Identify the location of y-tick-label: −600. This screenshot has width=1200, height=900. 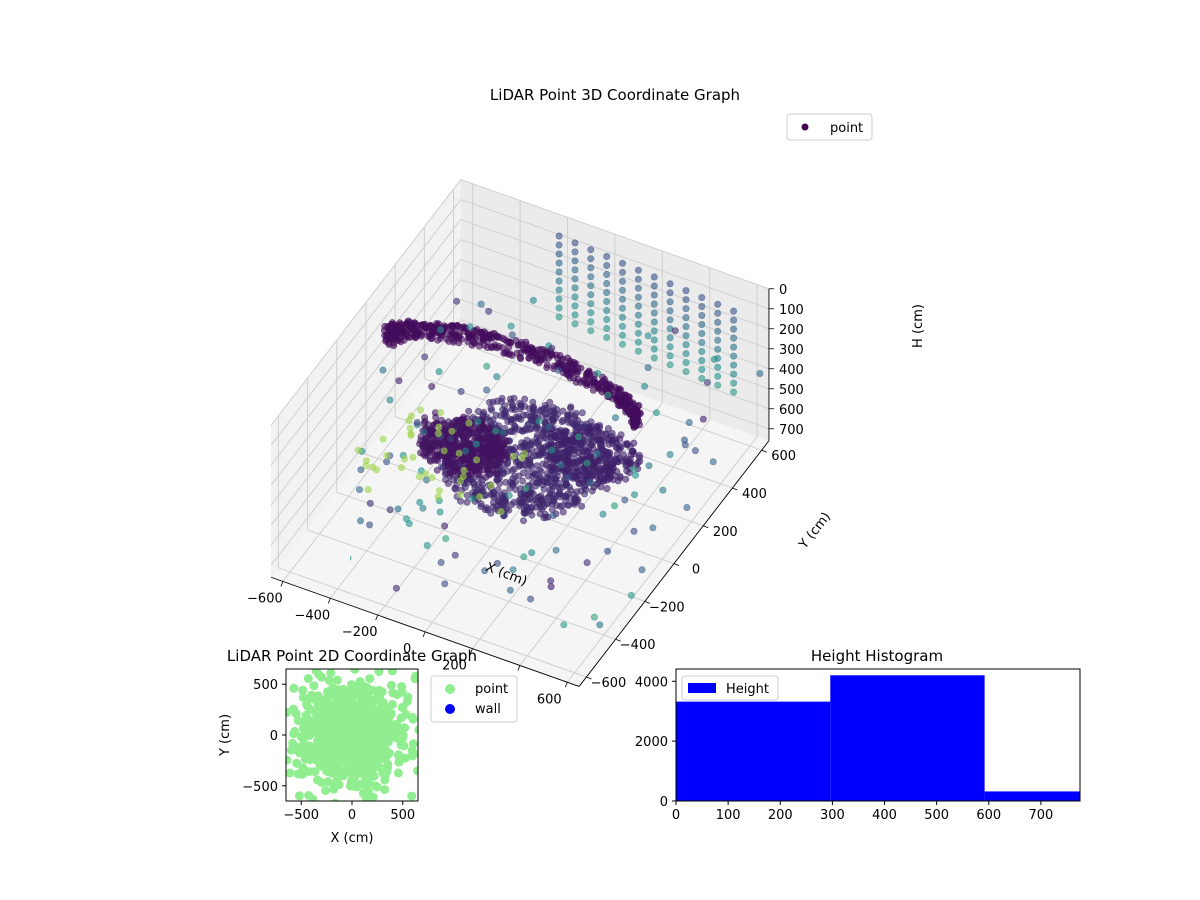
(609, 683).